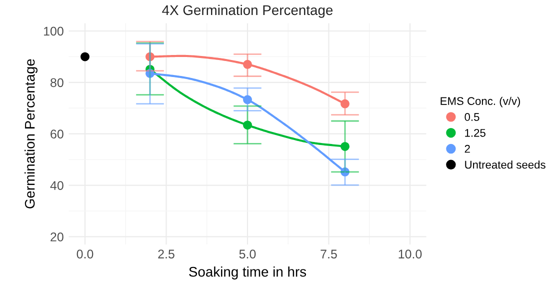  What do you see at coordinates (480, 102) in the screenshot?
I see `legend-title: EMS Conc. (v/v)` at bounding box center [480, 102].